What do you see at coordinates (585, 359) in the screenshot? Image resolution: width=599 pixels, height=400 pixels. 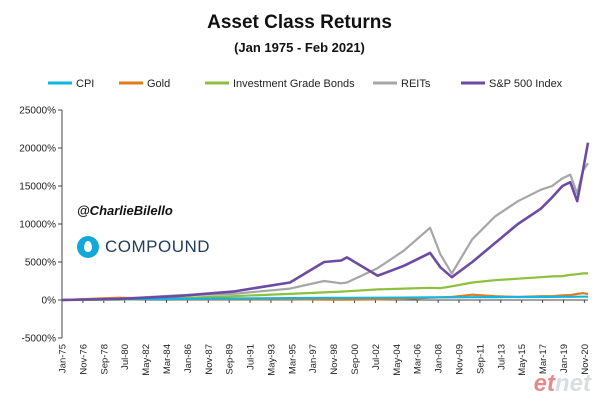 I see `x-tick-label: Nov-20` at bounding box center [585, 359].